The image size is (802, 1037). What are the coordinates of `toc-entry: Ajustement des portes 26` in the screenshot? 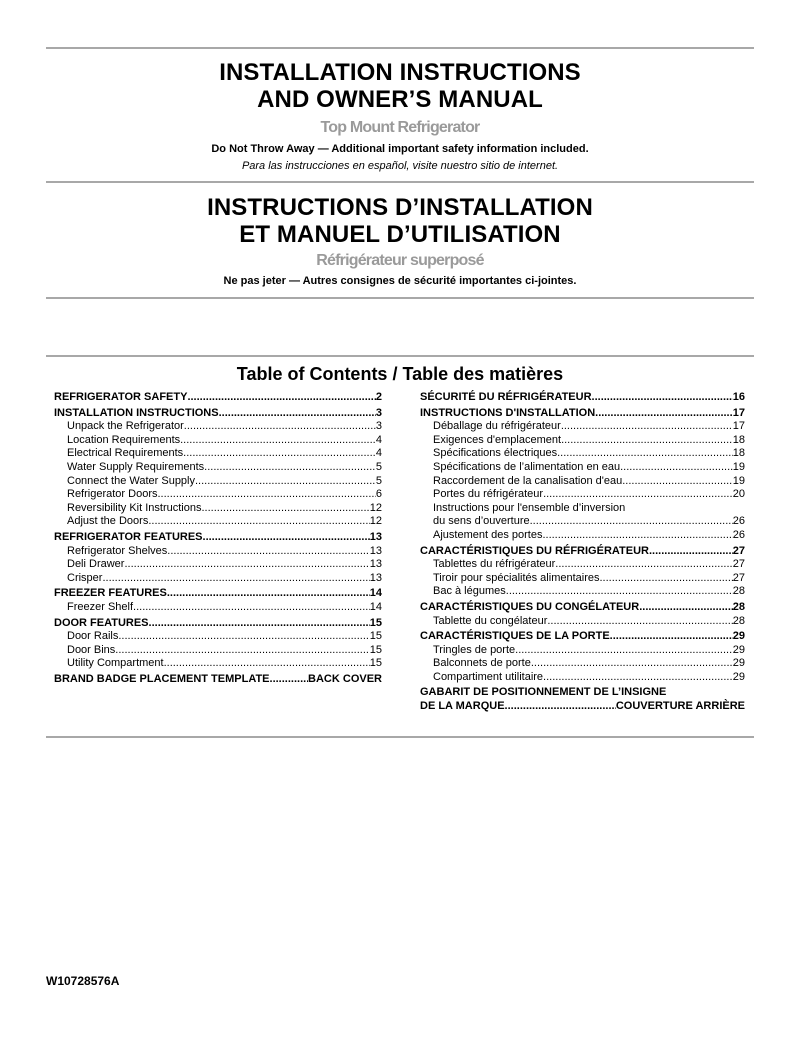 It's located at (582, 536).